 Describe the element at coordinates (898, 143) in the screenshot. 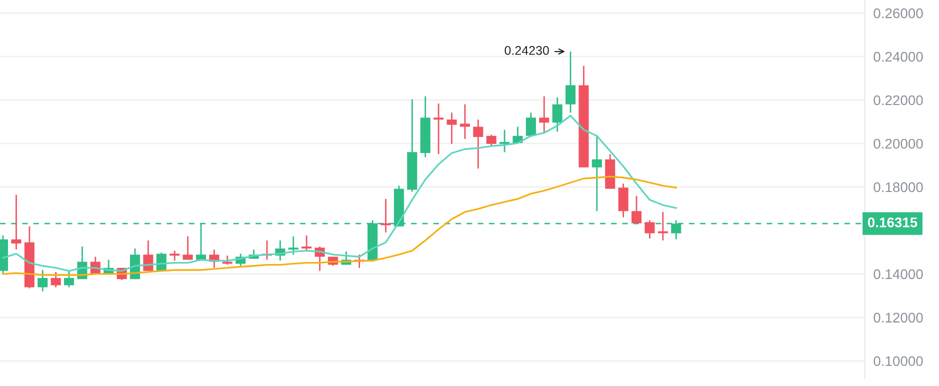

I see `y-tick-label: 0.20000` at that location.